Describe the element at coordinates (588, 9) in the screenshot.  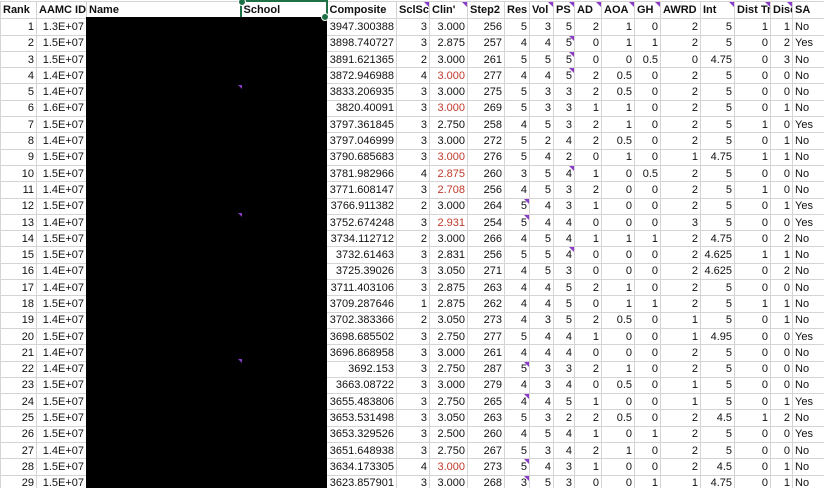
I see `column-header-ad: AD` at that location.